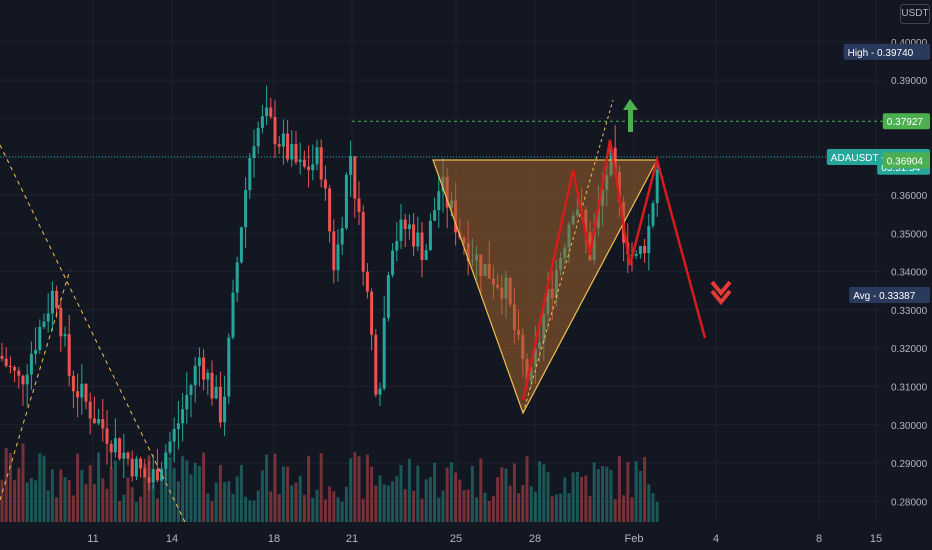 Image resolution: width=932 pixels, height=550 pixels. Describe the element at coordinates (909, 387) in the screenshot. I see `y-tick-label: 0.31000` at that location.